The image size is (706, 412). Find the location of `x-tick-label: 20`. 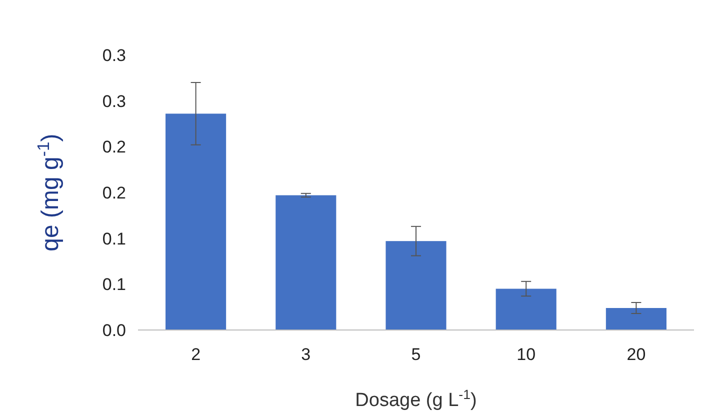

x-tick-label: 20 is located at coordinates (636, 354).